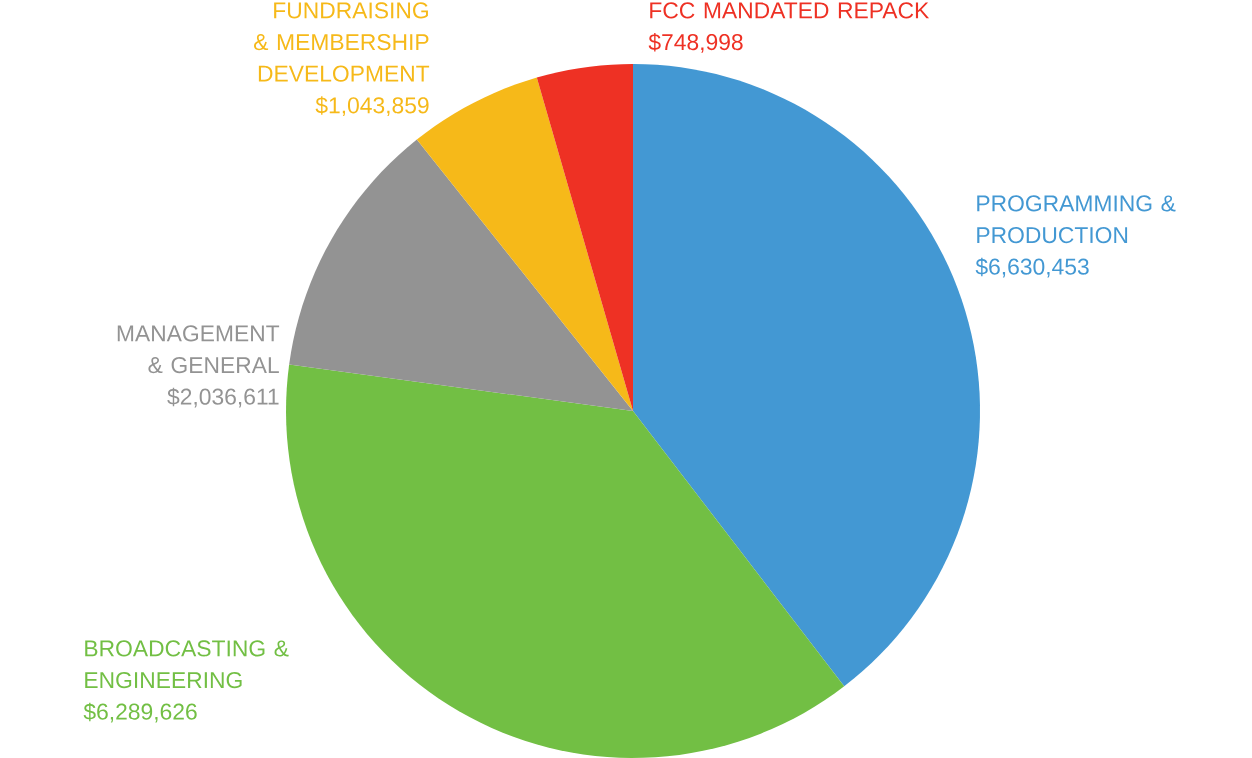  What do you see at coordinates (223, 397) in the screenshot?
I see `data-label: $2,036,611` at bounding box center [223, 397].